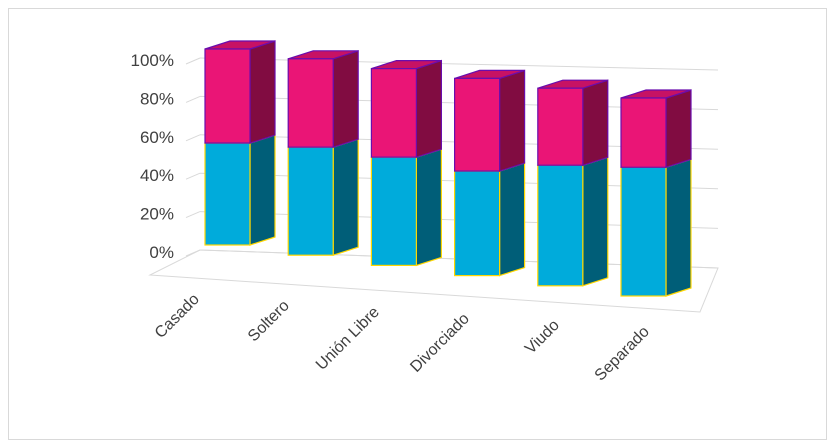  I want to click on y-tick-label: 0%, so click(161, 252).